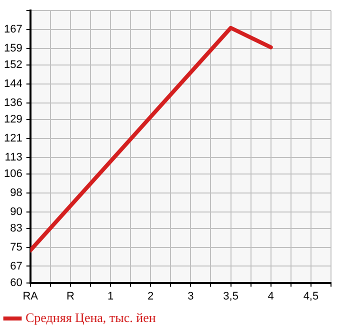 The width and height of the screenshot is (345, 335). I want to click on x-tick-label: R, so click(70, 296).